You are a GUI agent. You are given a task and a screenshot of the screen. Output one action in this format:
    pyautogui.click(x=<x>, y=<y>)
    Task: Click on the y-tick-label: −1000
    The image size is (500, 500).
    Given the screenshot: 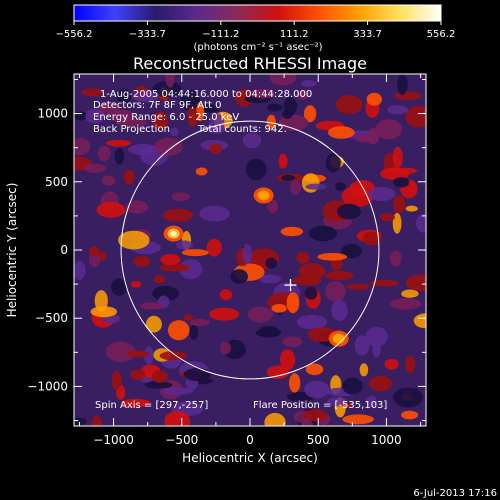 What is the action you would take?
    pyautogui.click(x=47, y=386)
    